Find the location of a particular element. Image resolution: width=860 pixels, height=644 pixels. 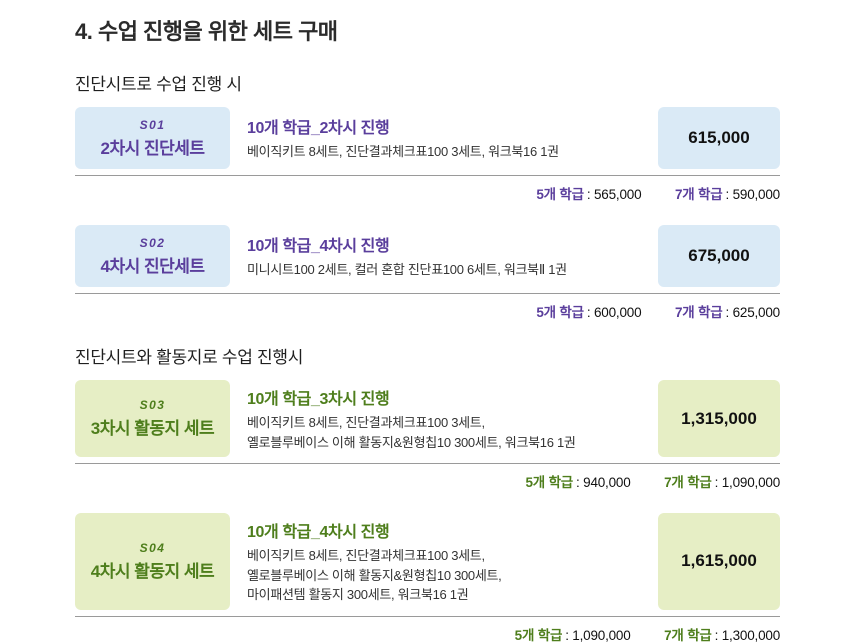

footer-value: : 940,000 is located at coordinates (603, 482).